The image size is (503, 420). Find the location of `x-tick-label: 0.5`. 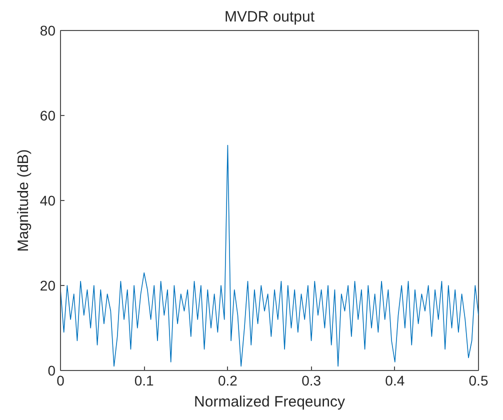

x-tick-label: 0.5 is located at coordinates (478, 380).